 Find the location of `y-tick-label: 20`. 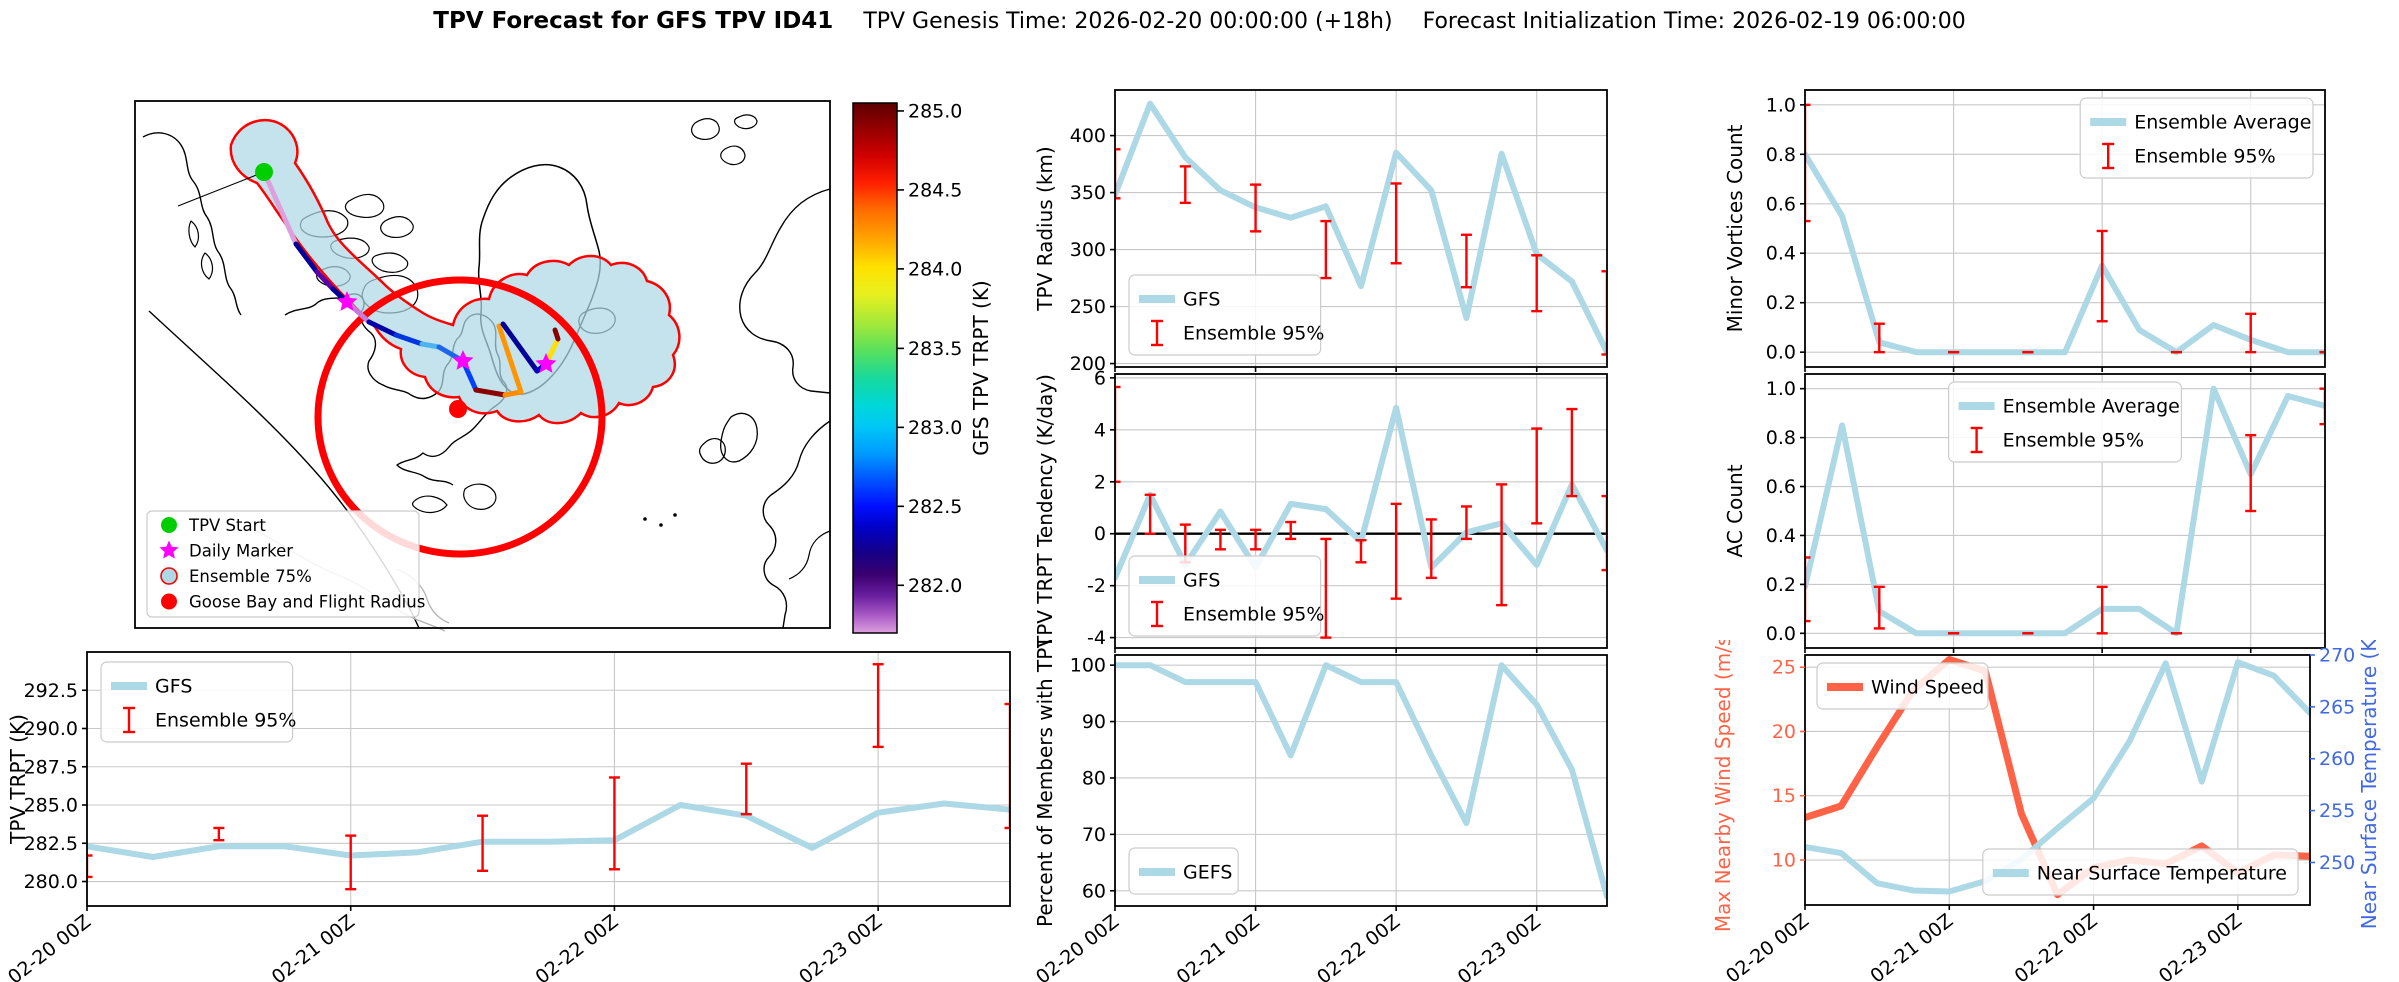

y-tick-label: 20 is located at coordinates (1784, 732).